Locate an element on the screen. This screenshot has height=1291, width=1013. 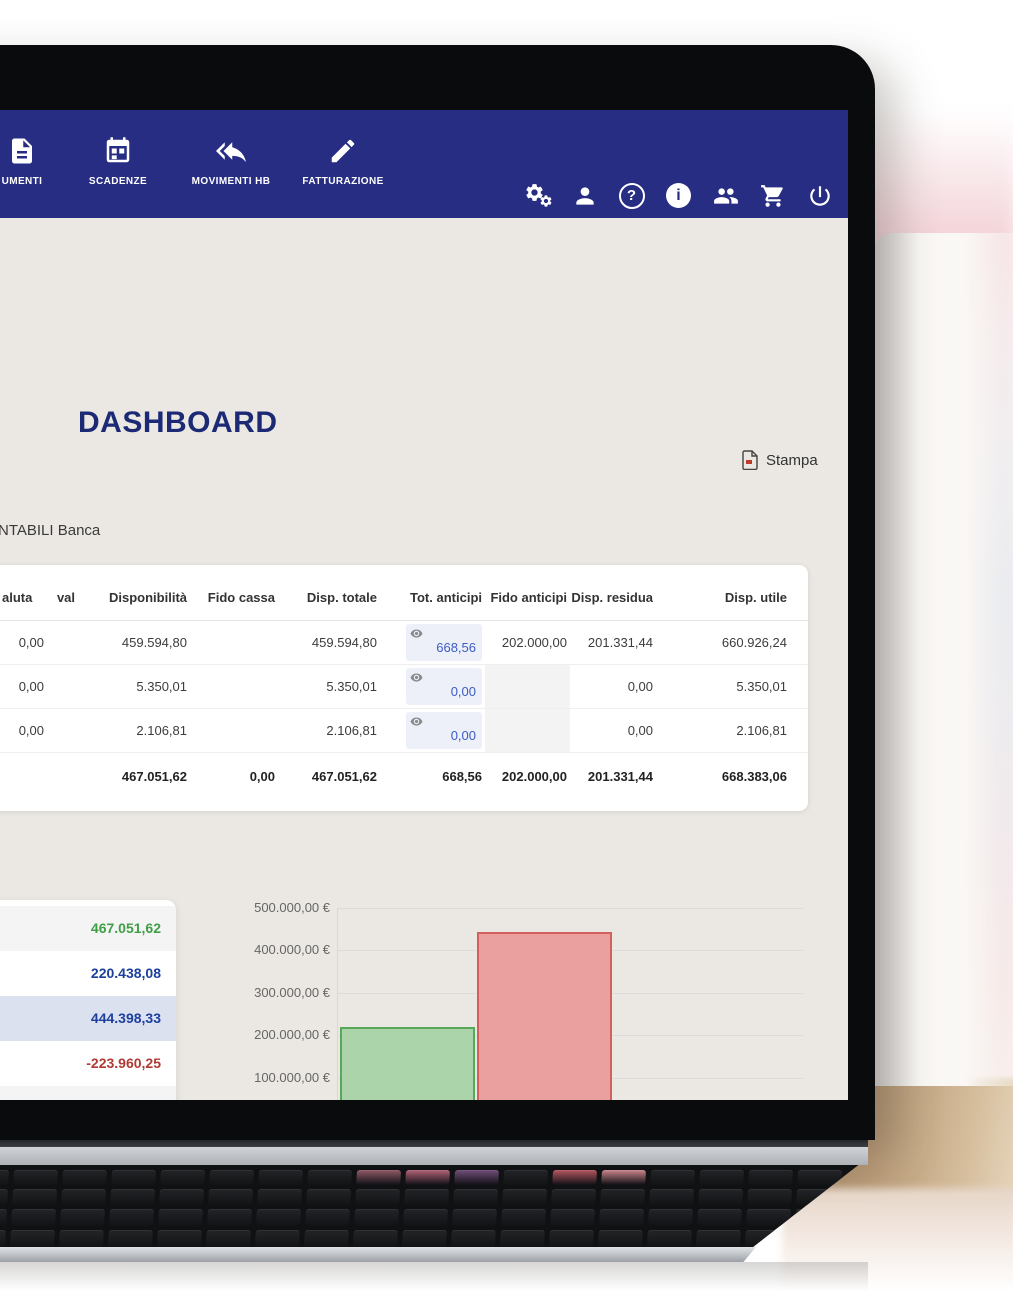
total-disp-residua: 201.331,44 is located at coordinates (613, 775).